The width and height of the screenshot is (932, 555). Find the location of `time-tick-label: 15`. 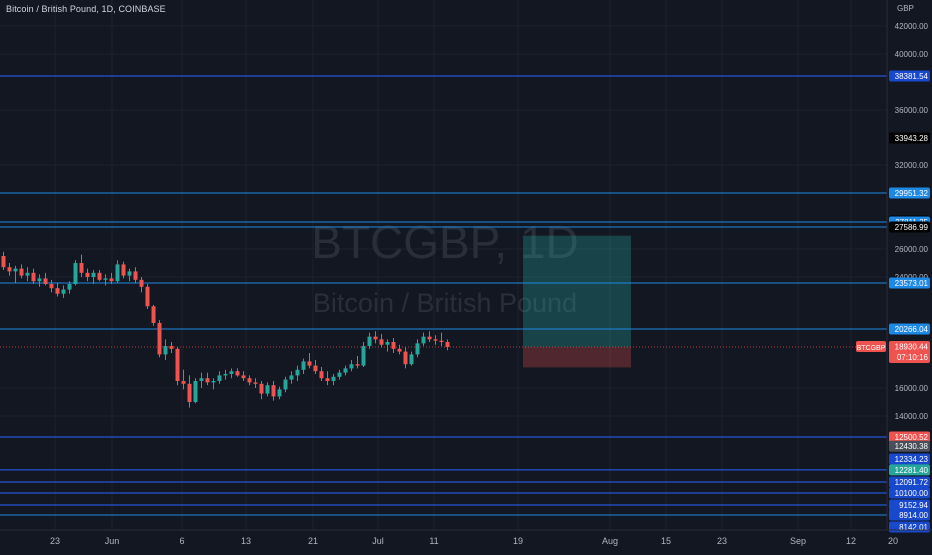

time-tick-label: 15 is located at coordinates (666, 541).